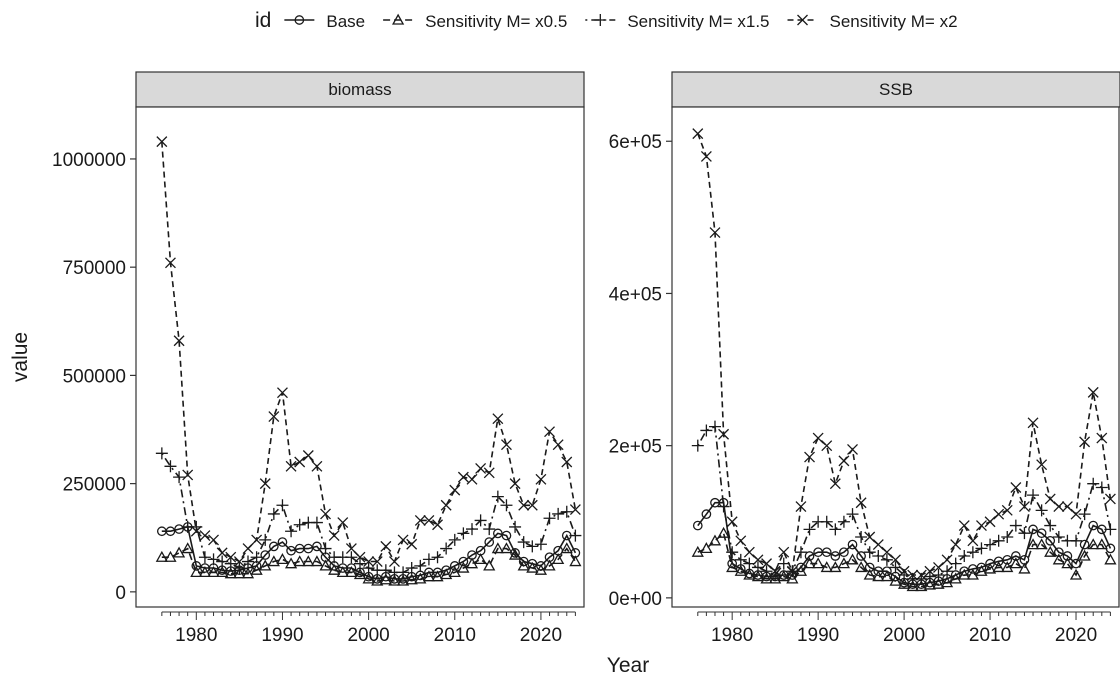 This screenshot has height=680, width=1120. What do you see at coordinates (677, 21) in the screenshot?
I see `legend-entry: Sensitivity M= x1.5` at bounding box center [677, 21].